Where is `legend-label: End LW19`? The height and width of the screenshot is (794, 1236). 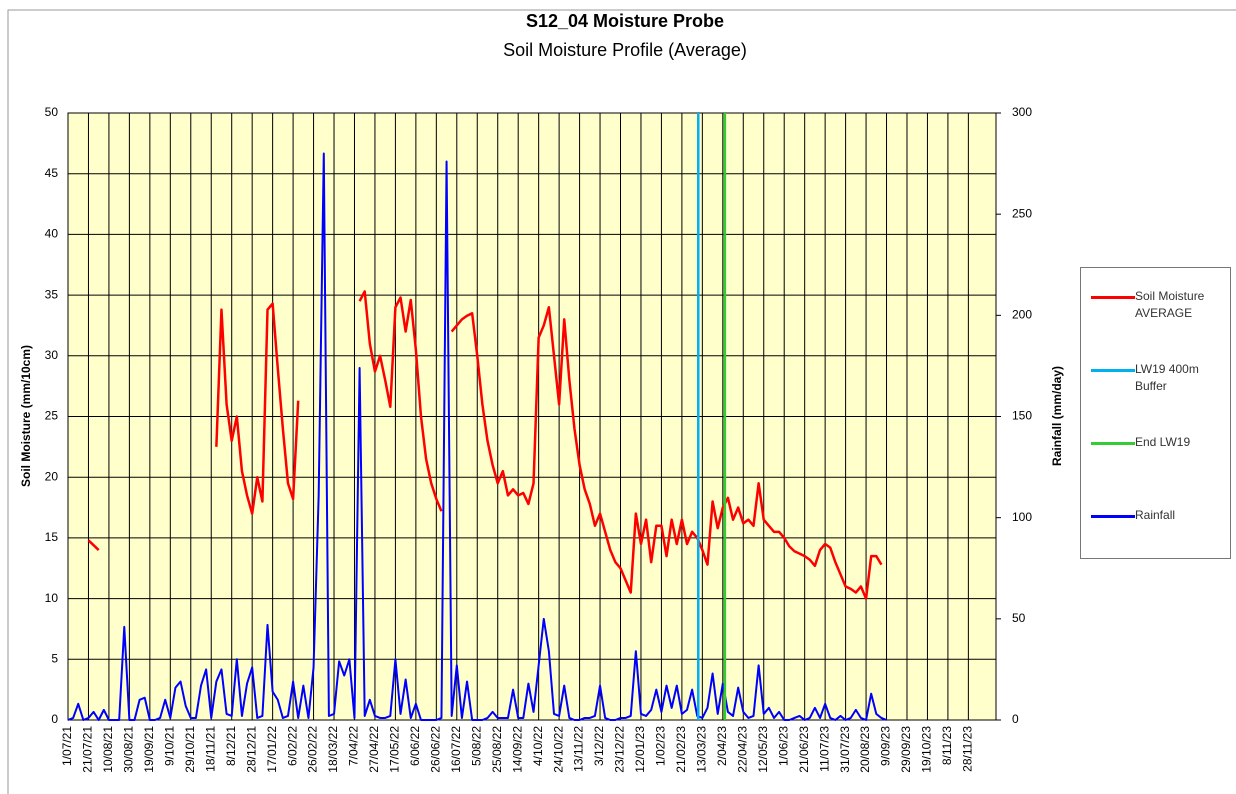 legend-label: End LW19 is located at coordinates (1163, 442).